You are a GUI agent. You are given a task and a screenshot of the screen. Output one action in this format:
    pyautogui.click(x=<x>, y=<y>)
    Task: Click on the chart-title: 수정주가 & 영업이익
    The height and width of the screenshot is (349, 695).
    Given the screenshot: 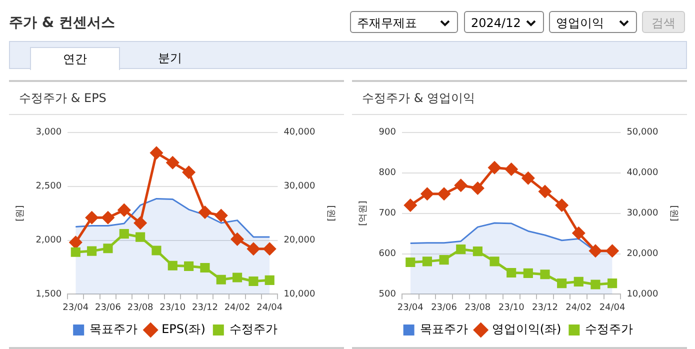 What is the action you would take?
    pyautogui.click(x=519, y=98)
    